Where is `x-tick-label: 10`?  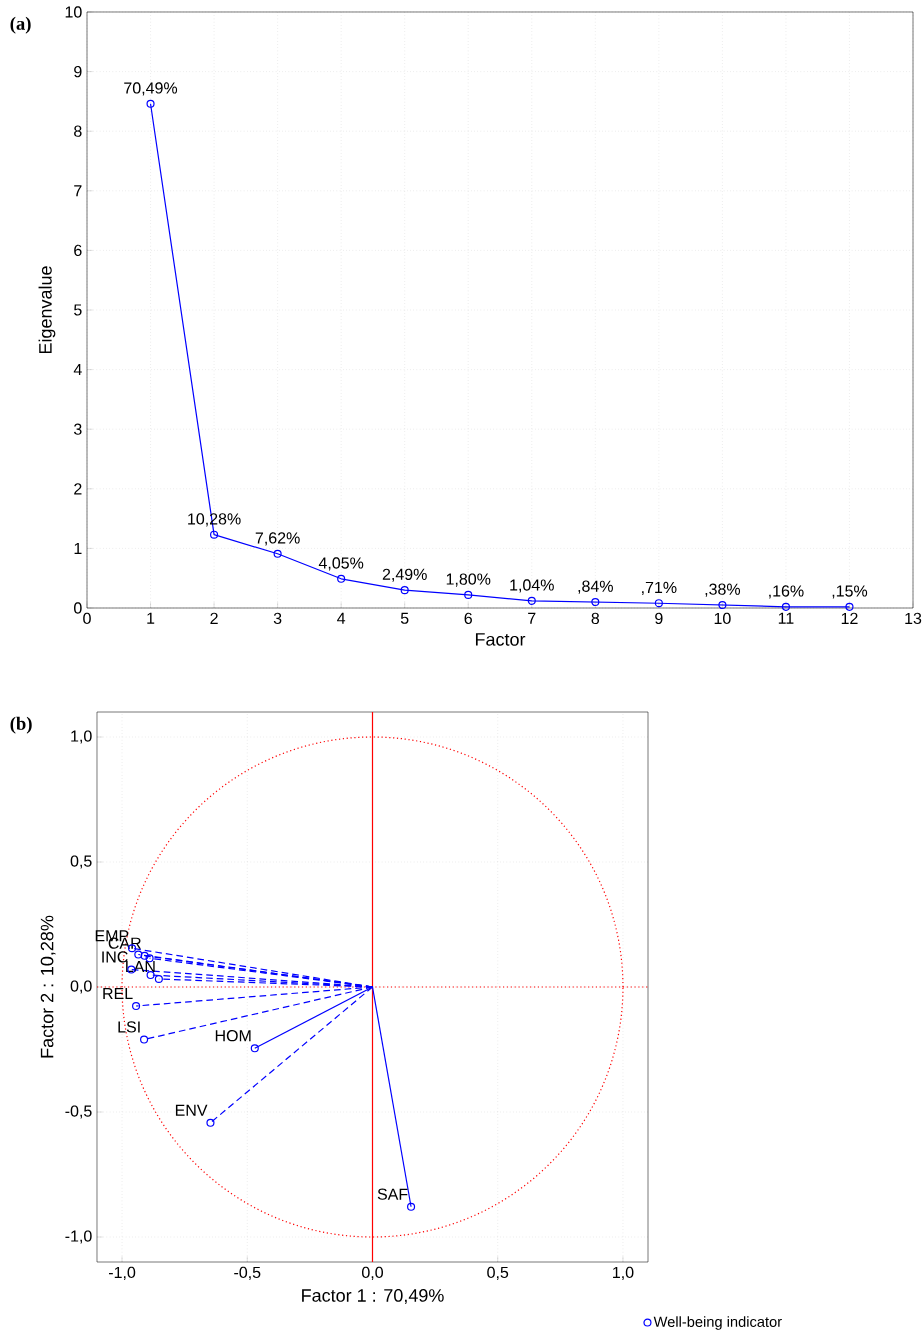
x-tick-label: 10 is located at coordinates (722, 618).